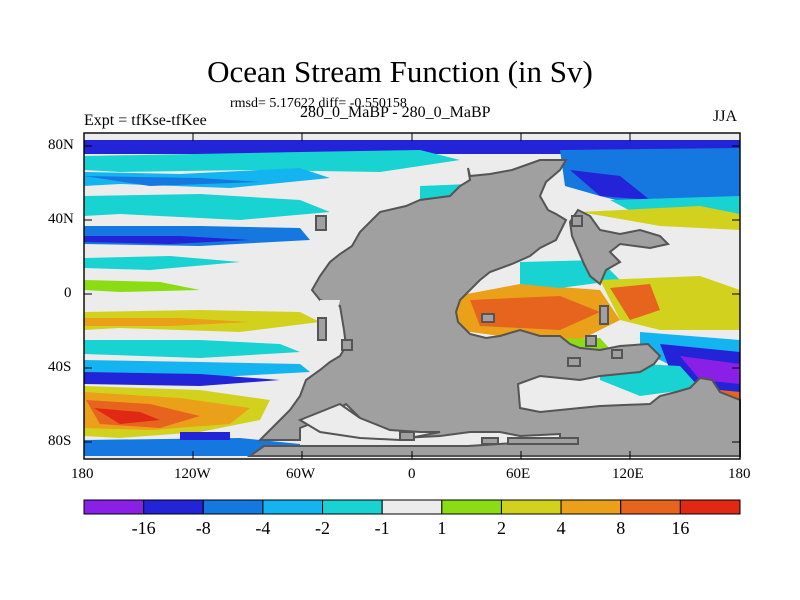 This screenshot has width=800, height=600. What do you see at coordinates (621, 528) in the screenshot?
I see `colorbar-label: 8` at bounding box center [621, 528].